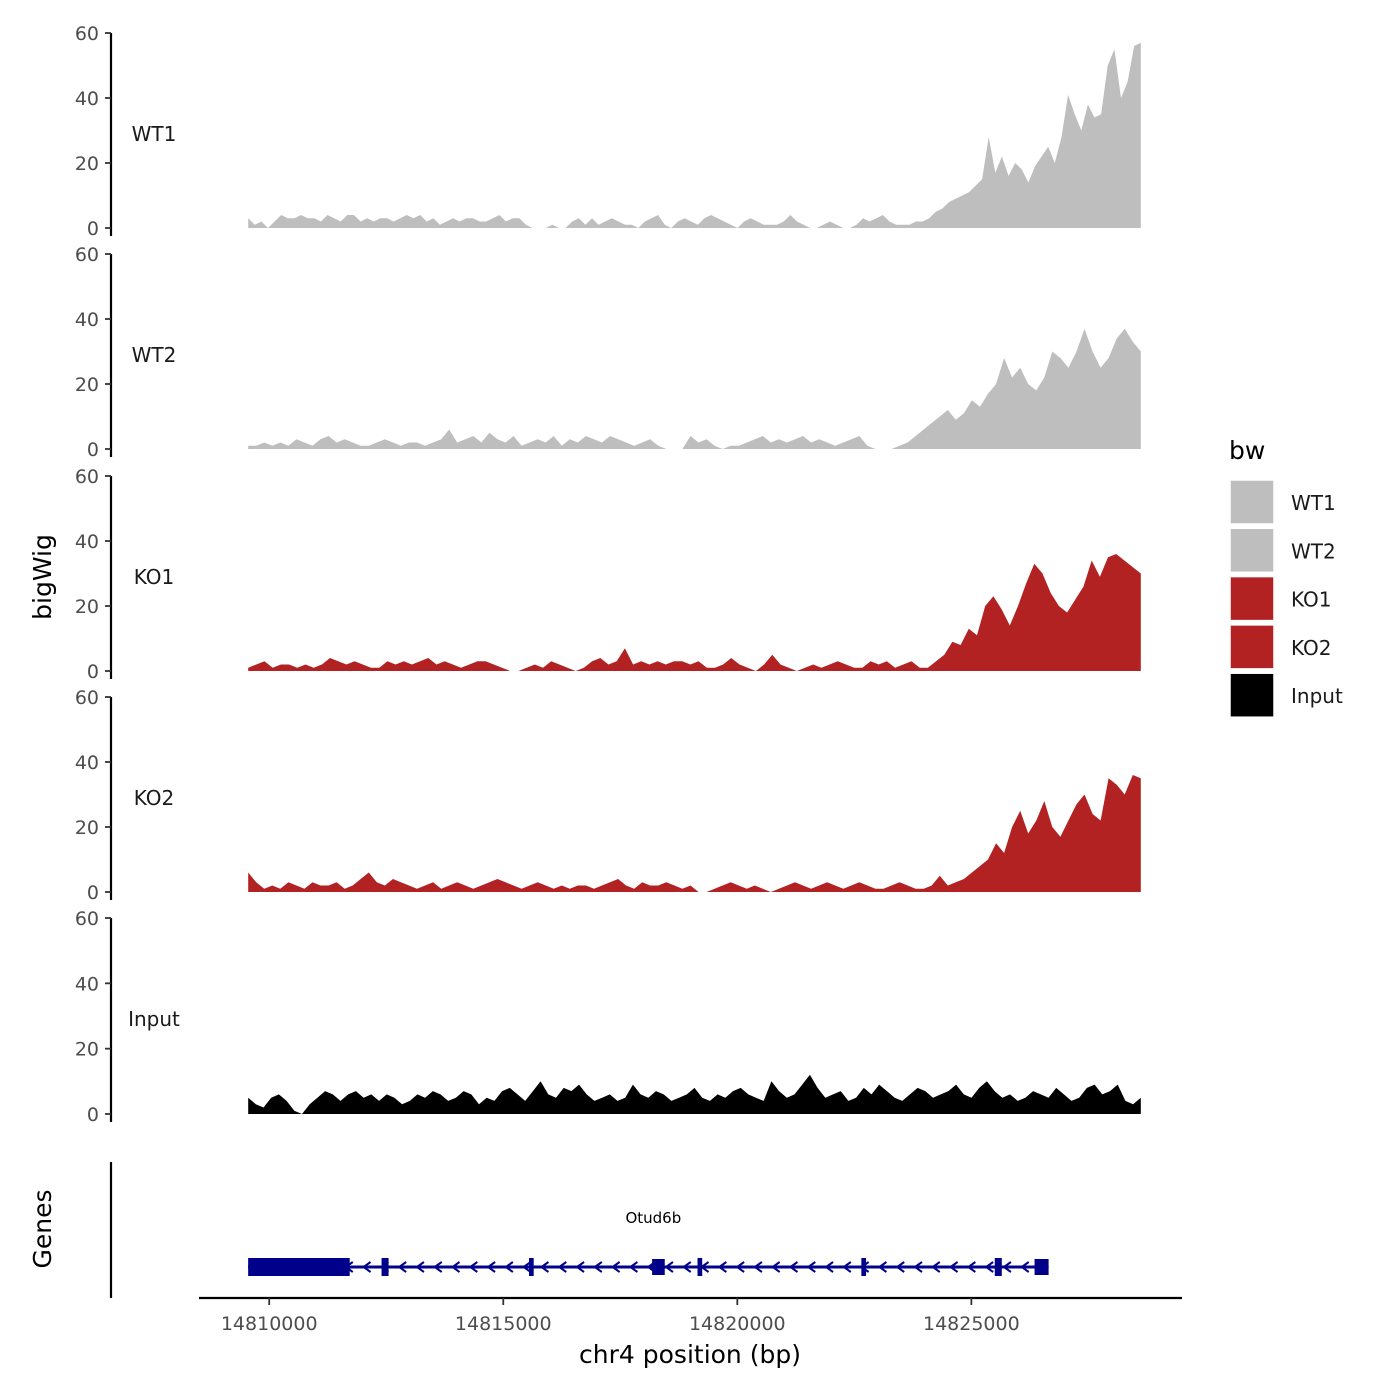  I want to click on signal-area-ko2, so click(694, 833).